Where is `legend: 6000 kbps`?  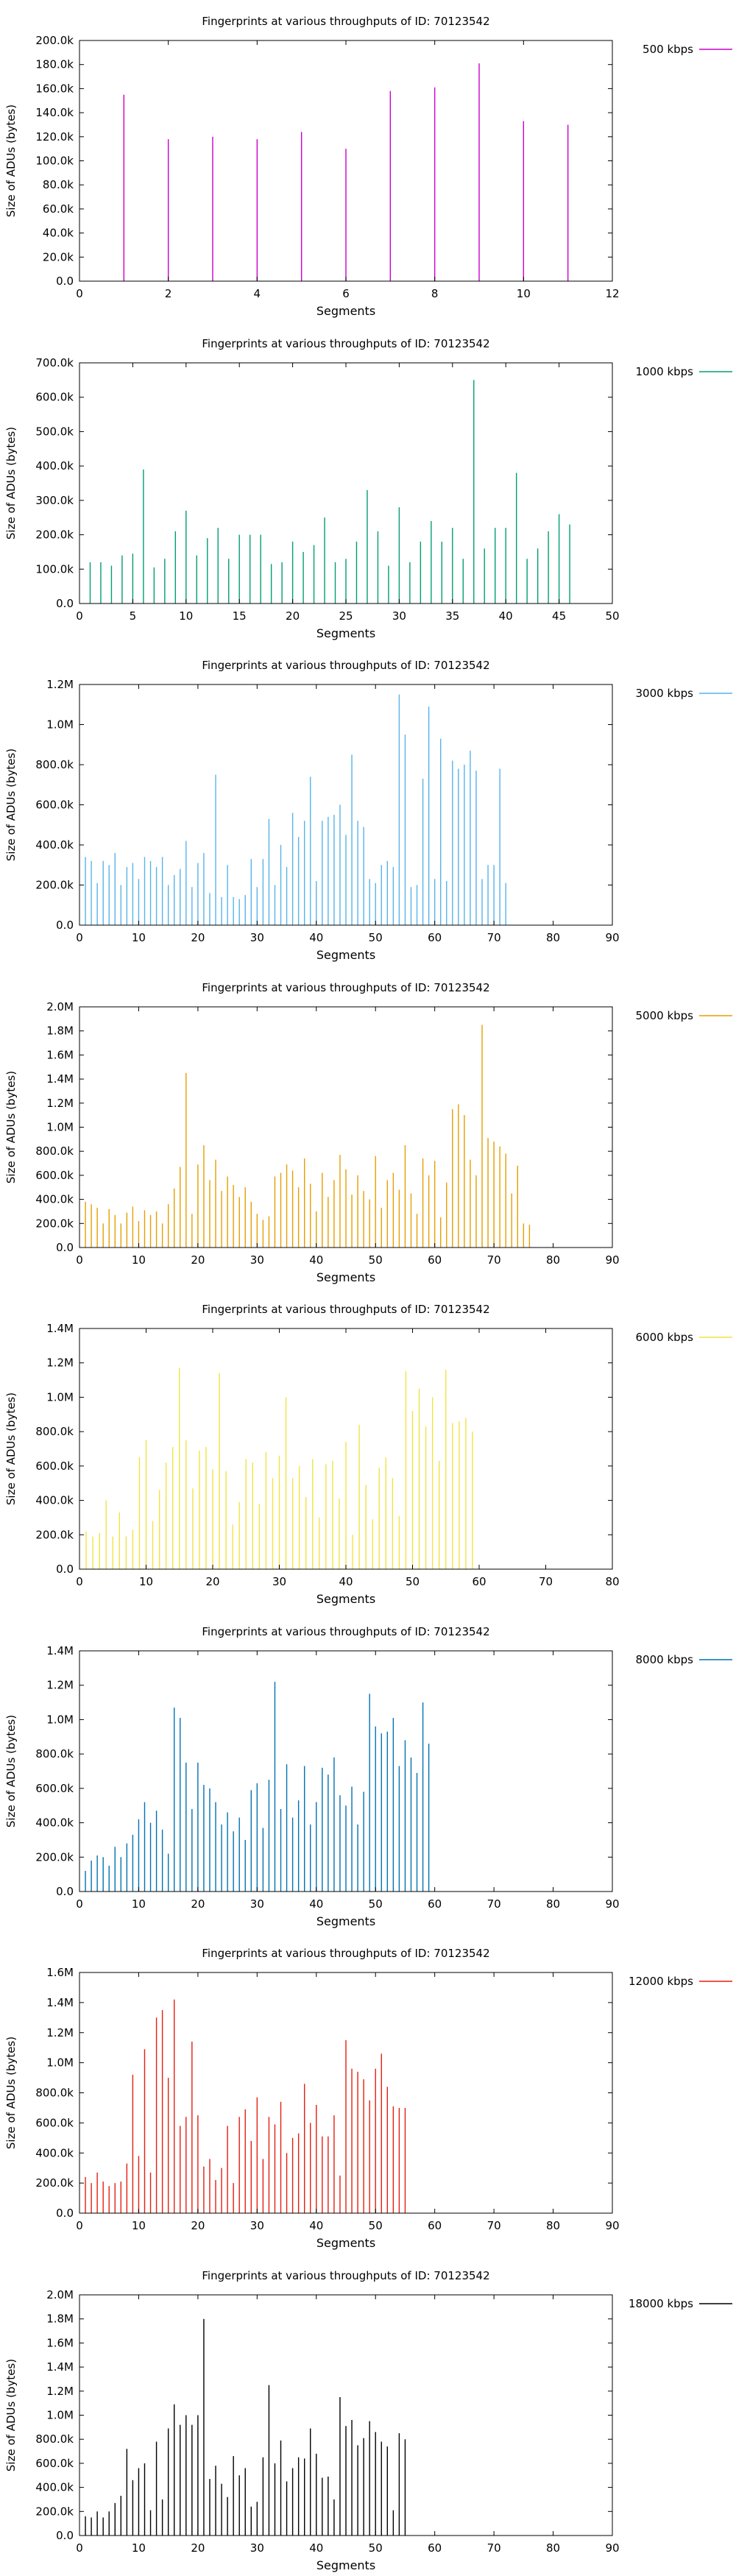 legend: 6000 kbps is located at coordinates (684, 1337).